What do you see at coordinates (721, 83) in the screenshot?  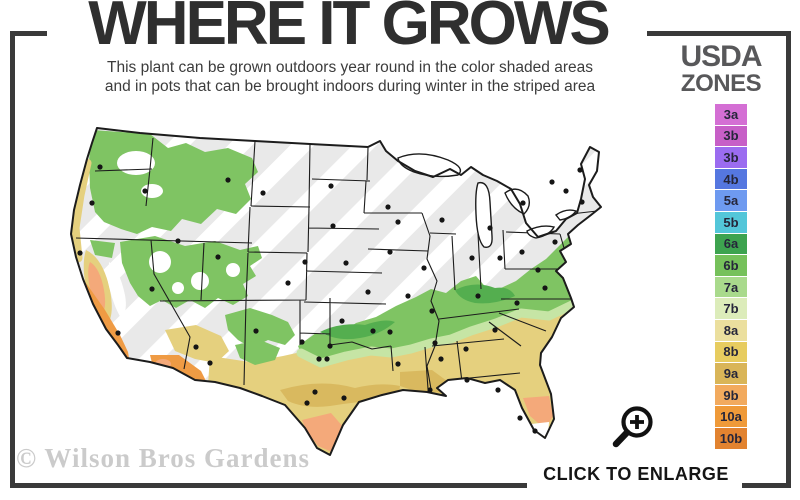 I see `legend-title-zones: ZONES` at bounding box center [721, 83].